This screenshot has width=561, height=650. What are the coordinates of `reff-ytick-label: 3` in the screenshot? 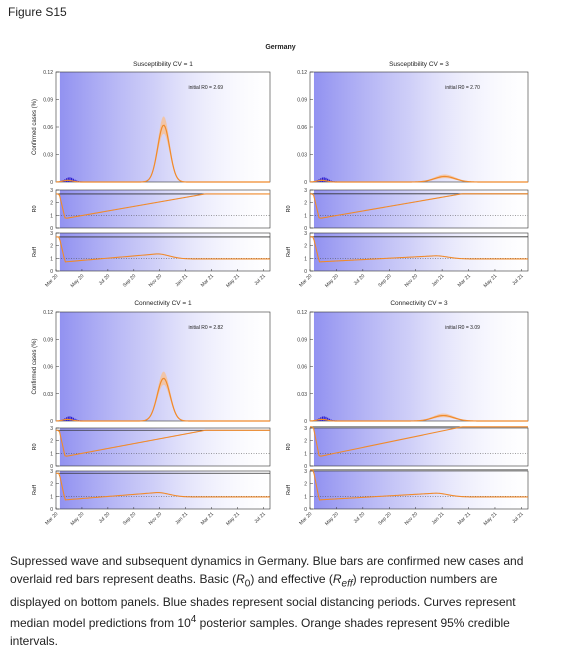 It's located at (51, 234).